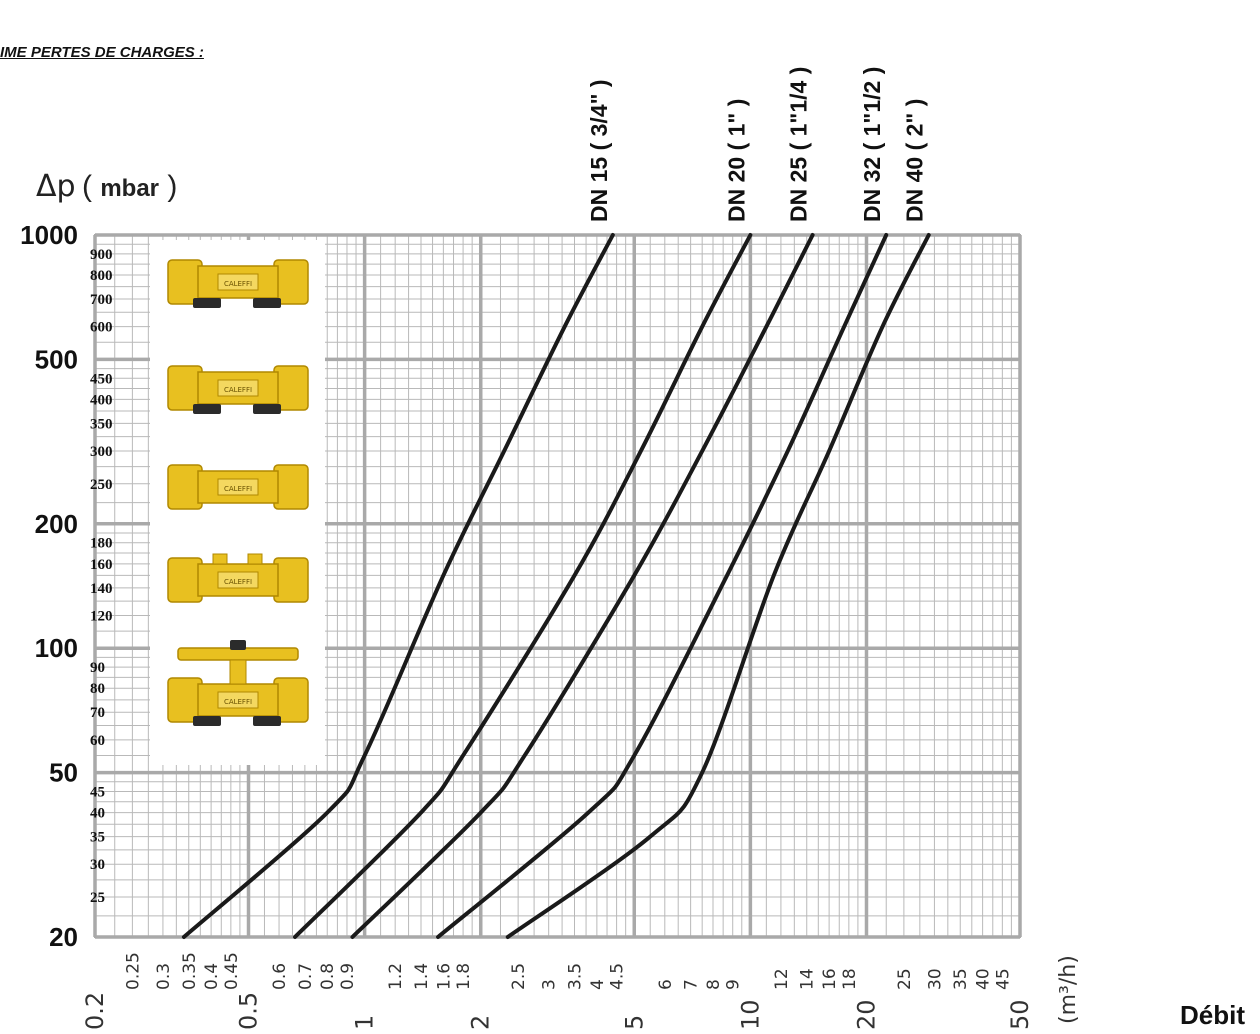  I want to click on x-tick-major-label: 0.5, so click(249, 1011).